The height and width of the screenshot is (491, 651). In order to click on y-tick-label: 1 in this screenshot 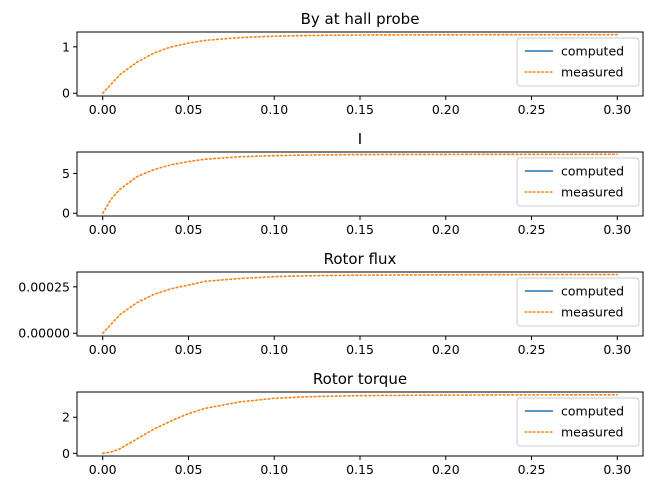, I will do `click(66, 46)`.